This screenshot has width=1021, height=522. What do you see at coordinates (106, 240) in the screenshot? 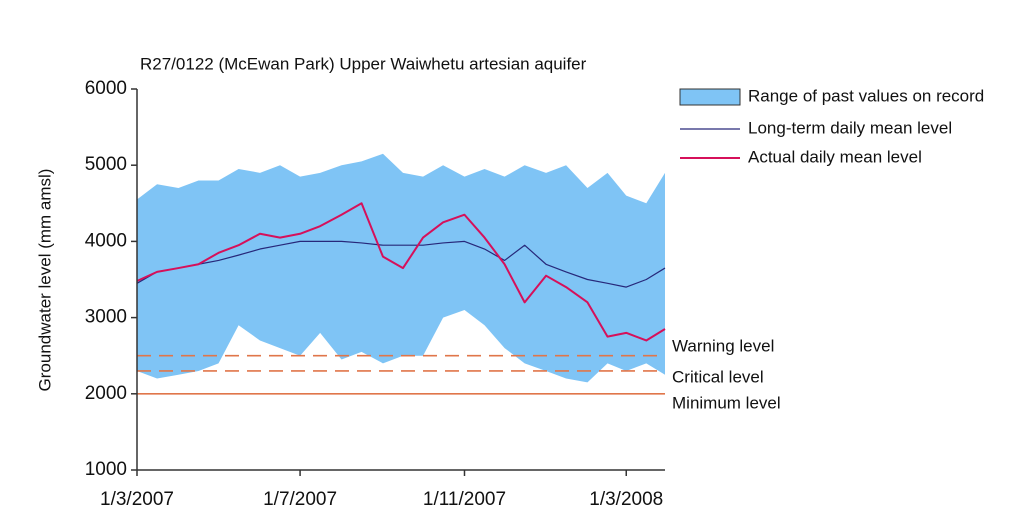
I see `y-tick-label: 4000` at bounding box center [106, 240].